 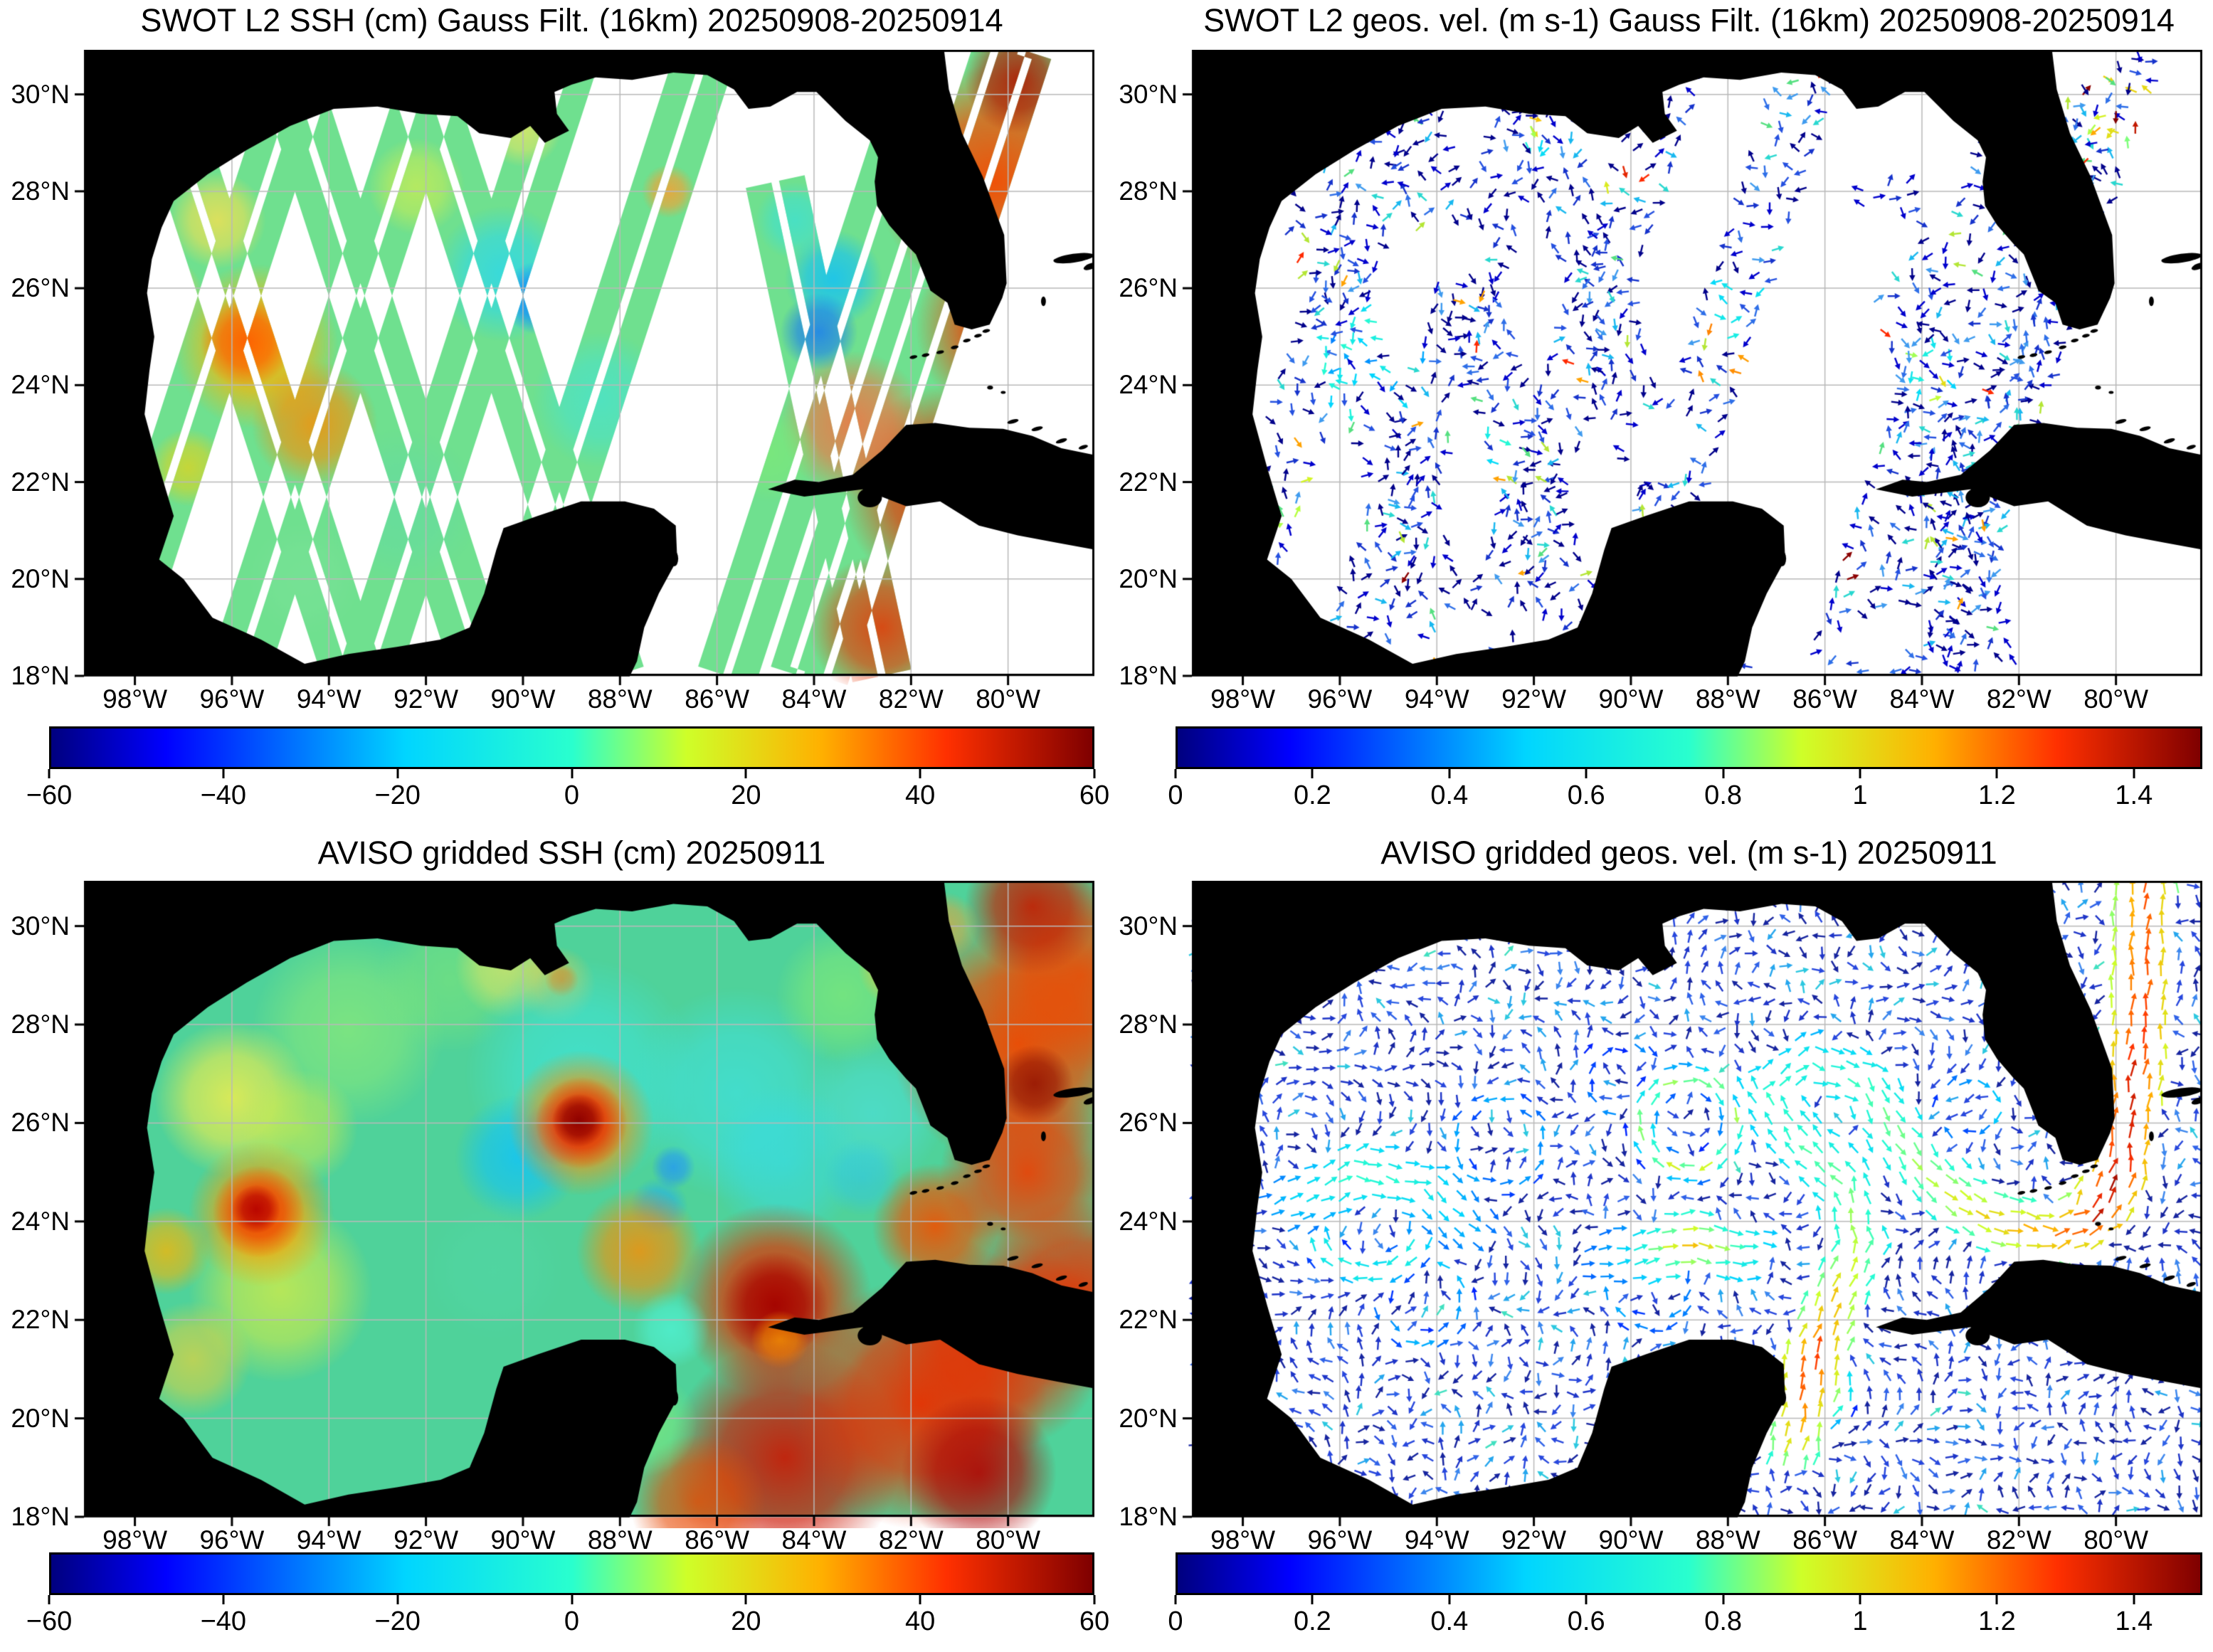 What do you see at coordinates (1689, 747) in the screenshot?
I see `colorbar-vel-top` at bounding box center [1689, 747].